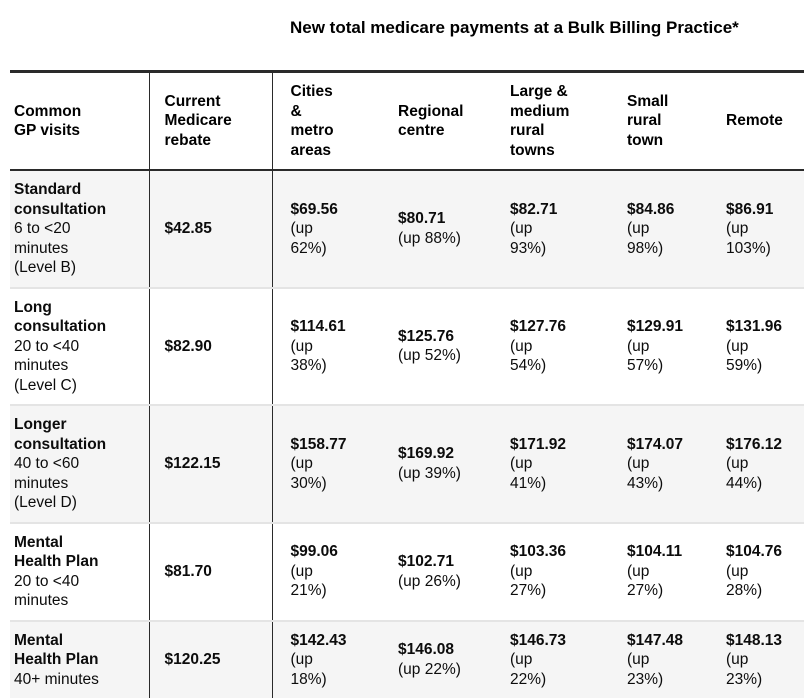  What do you see at coordinates (47, 483) in the screenshot?
I see `visit-detail: 40 to <60 minutes (Level D)` at bounding box center [47, 483].